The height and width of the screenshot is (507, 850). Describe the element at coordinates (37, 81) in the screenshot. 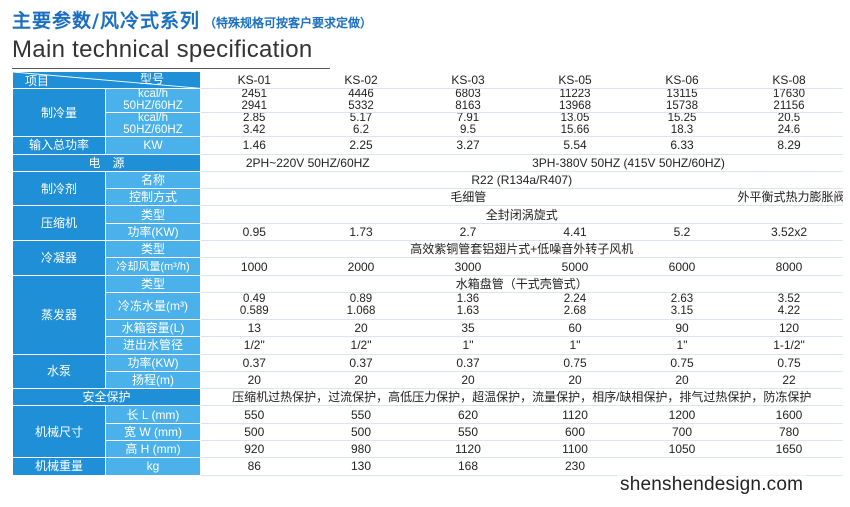

I see `corner-item-label: 项目` at that location.